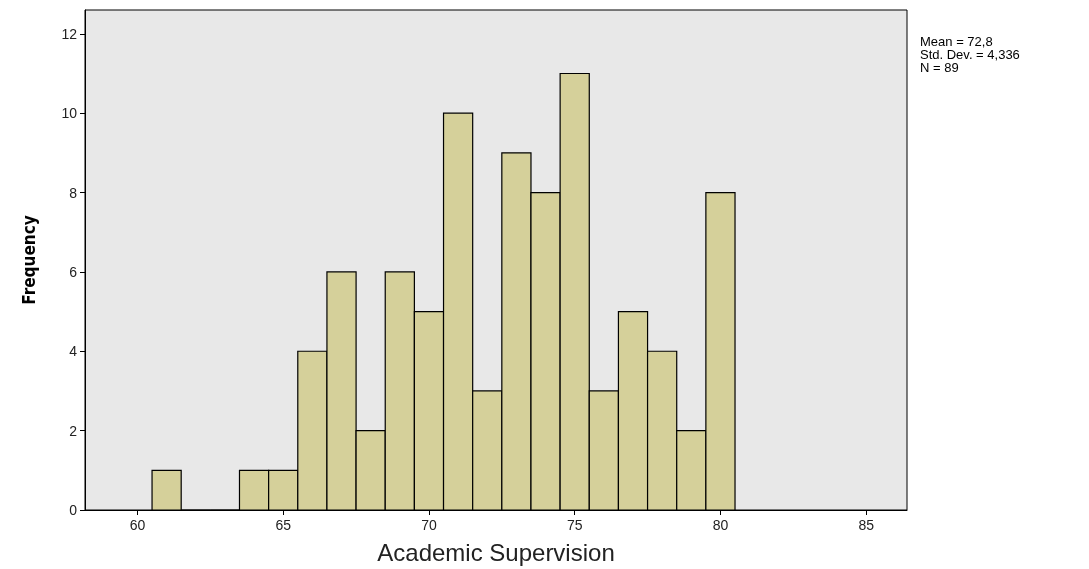 This screenshot has height=569, width=1089. What do you see at coordinates (720, 525) in the screenshot?
I see `x-tick-label: 80` at bounding box center [720, 525].